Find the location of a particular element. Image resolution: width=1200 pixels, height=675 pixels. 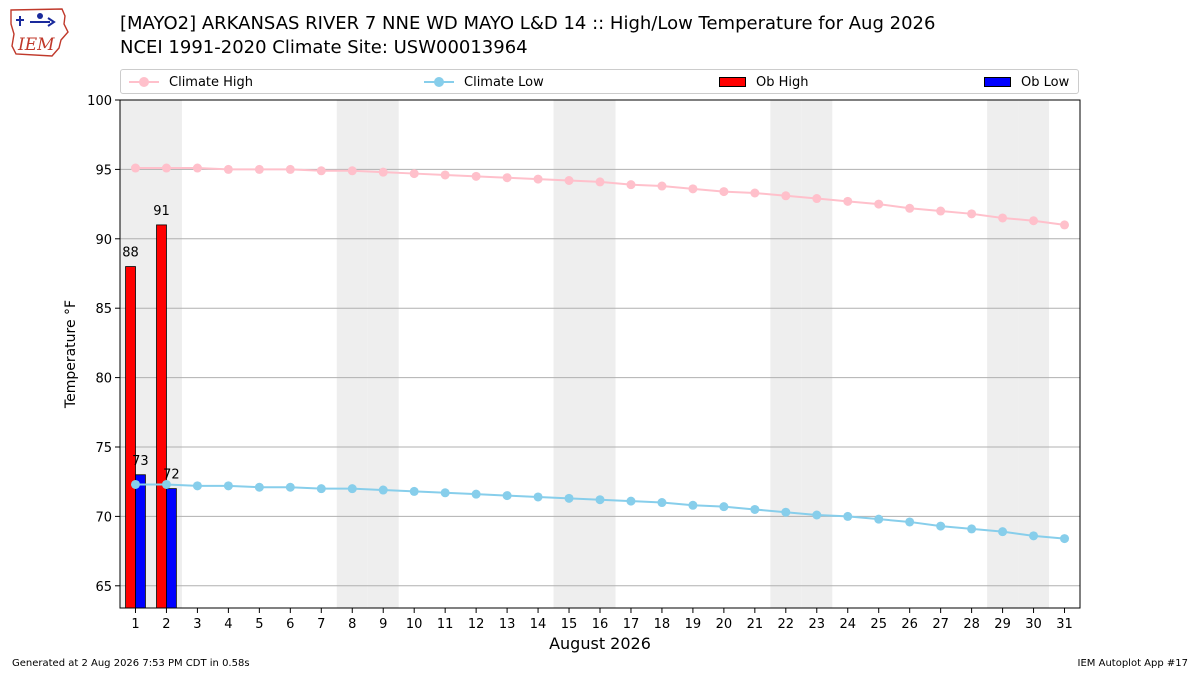

y-axis-label: Temperature °F is located at coordinates (71, 354).